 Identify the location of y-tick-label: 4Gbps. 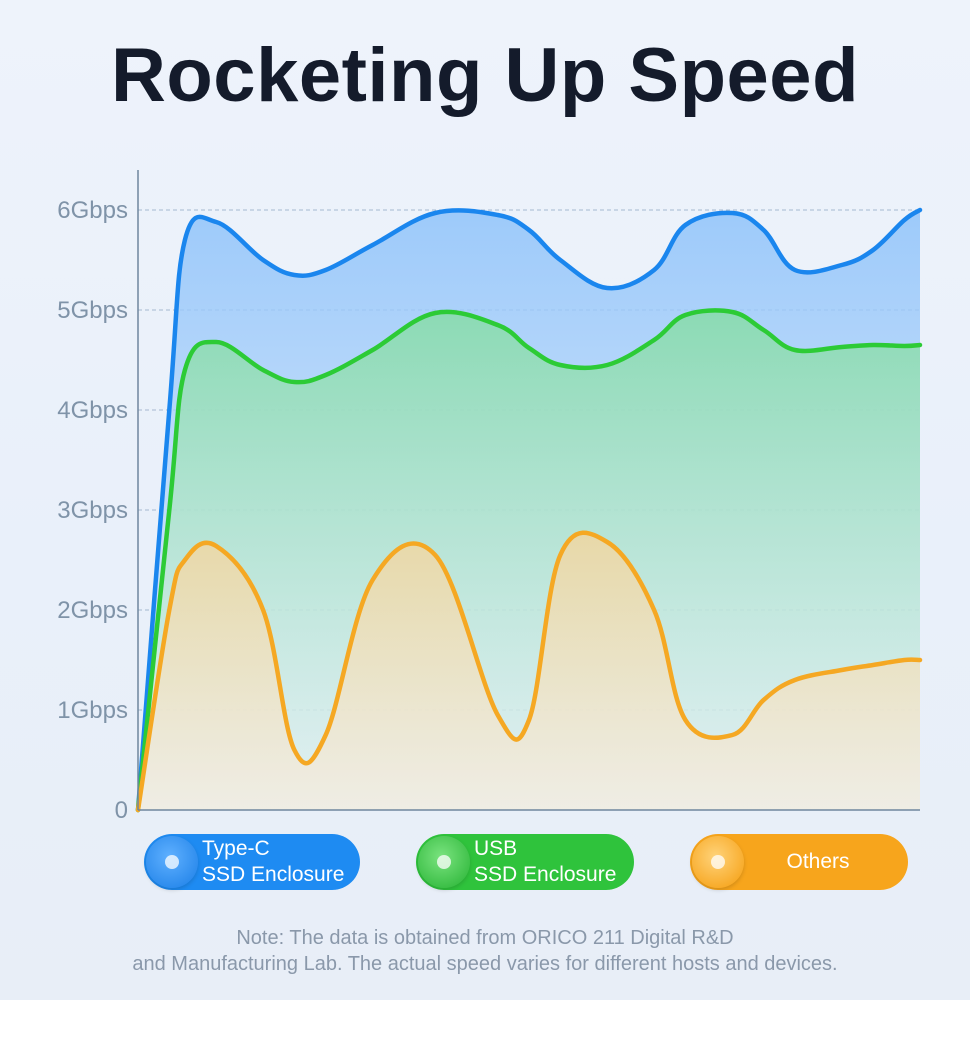
(92, 410).